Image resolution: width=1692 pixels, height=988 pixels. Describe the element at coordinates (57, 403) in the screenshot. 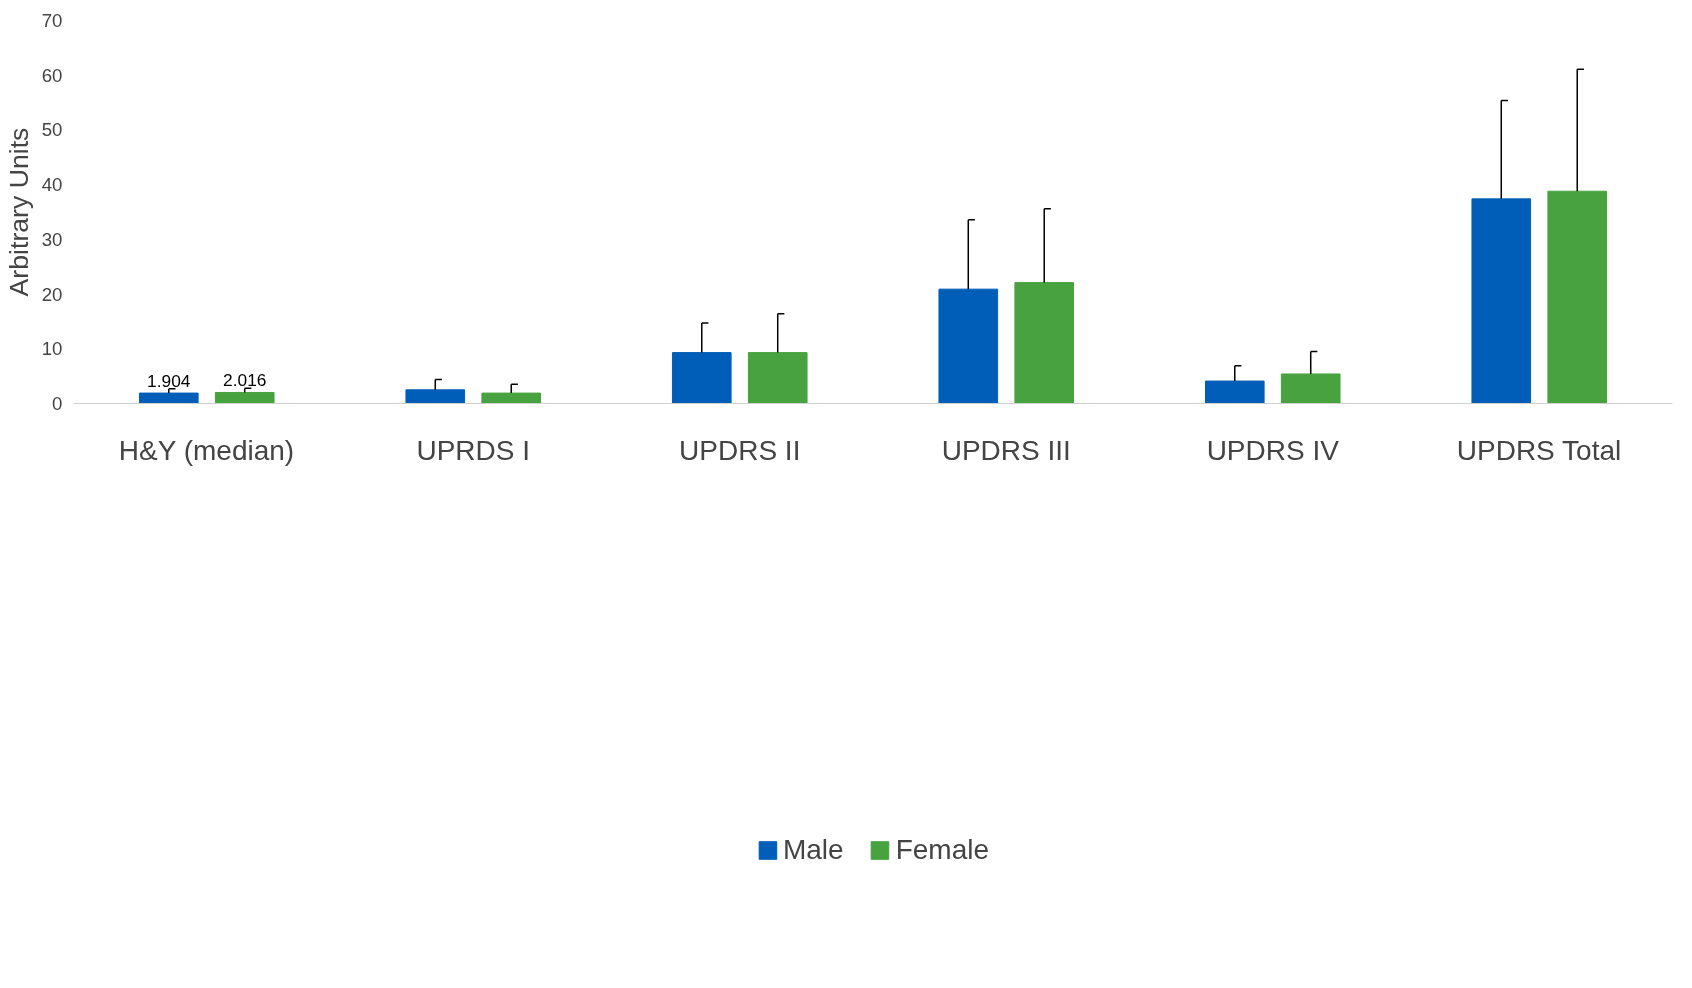

I see `y-tick-label: 0` at that location.